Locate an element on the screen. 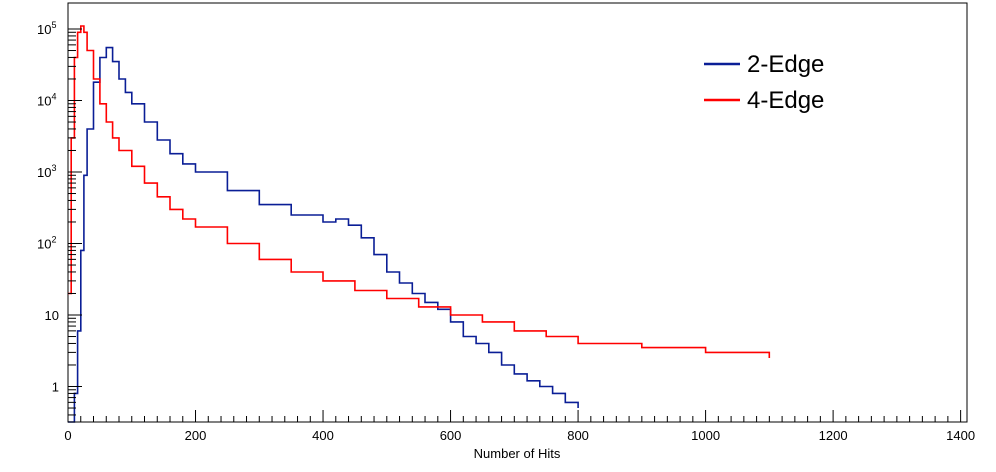 The width and height of the screenshot is (996, 472). y-tick-label: 10³ is located at coordinates (46, 171).